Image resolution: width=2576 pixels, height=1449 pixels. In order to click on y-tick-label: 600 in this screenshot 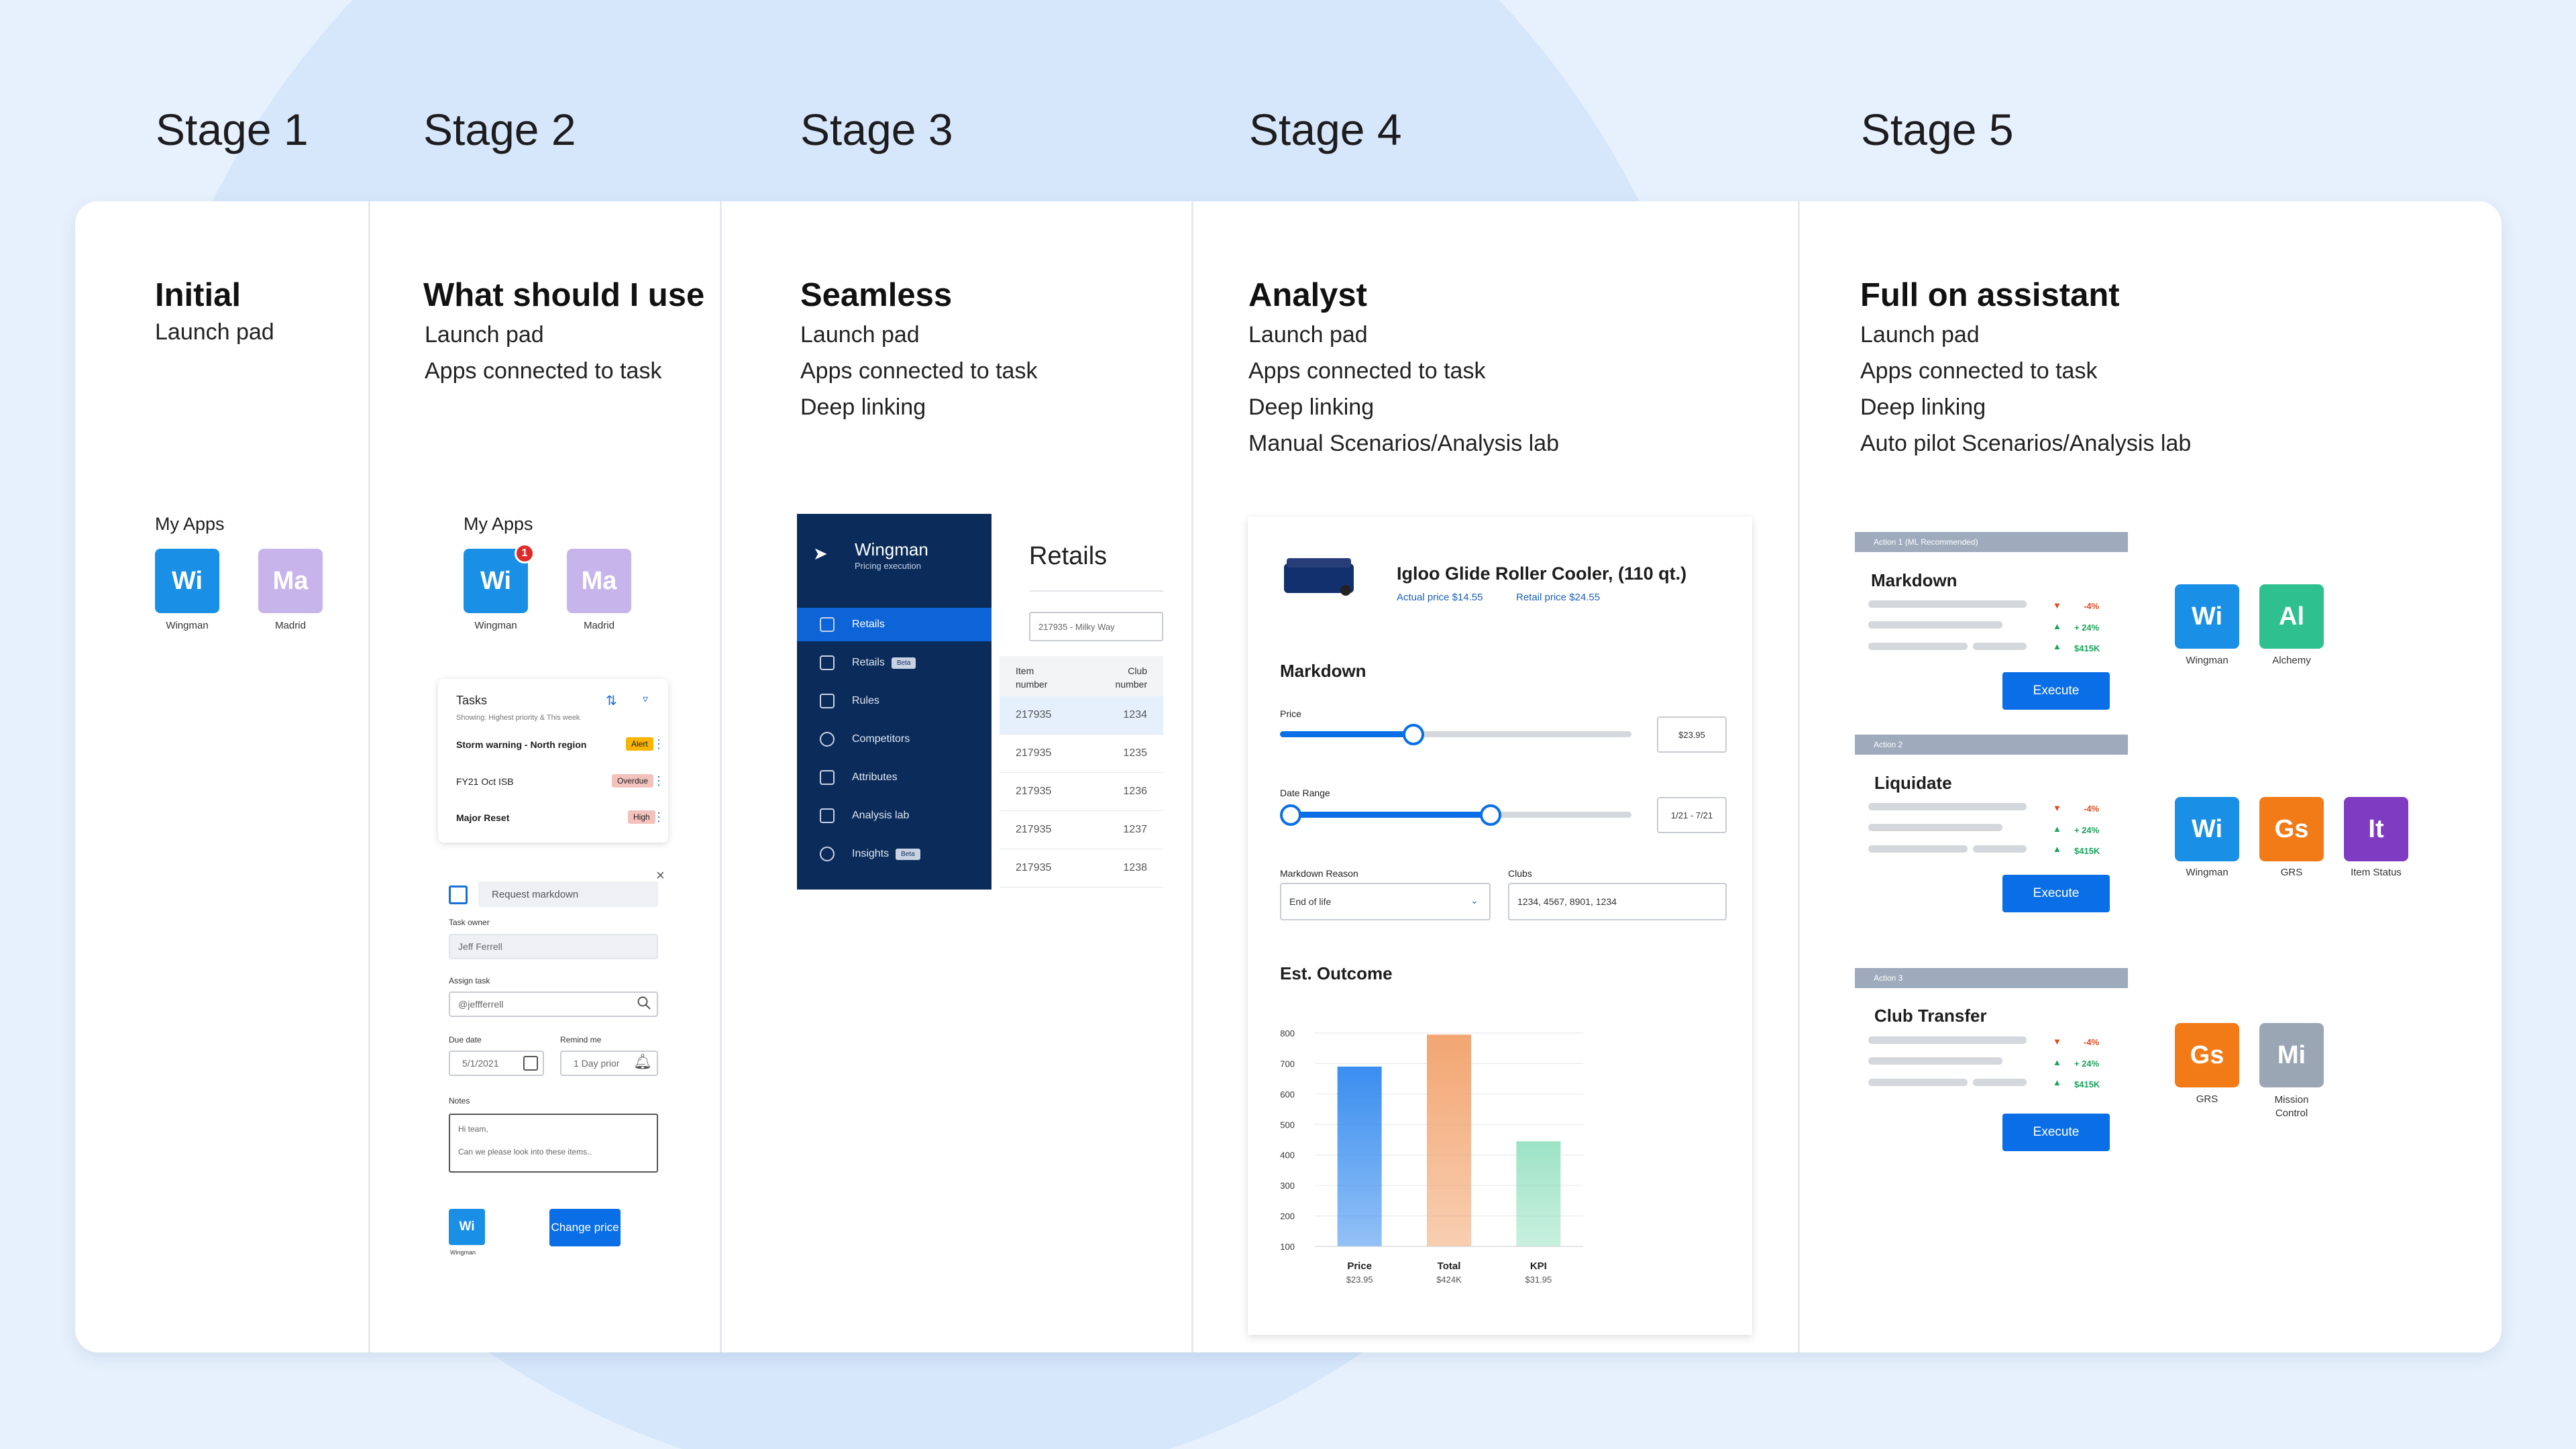, I will do `click(1287, 1094)`.